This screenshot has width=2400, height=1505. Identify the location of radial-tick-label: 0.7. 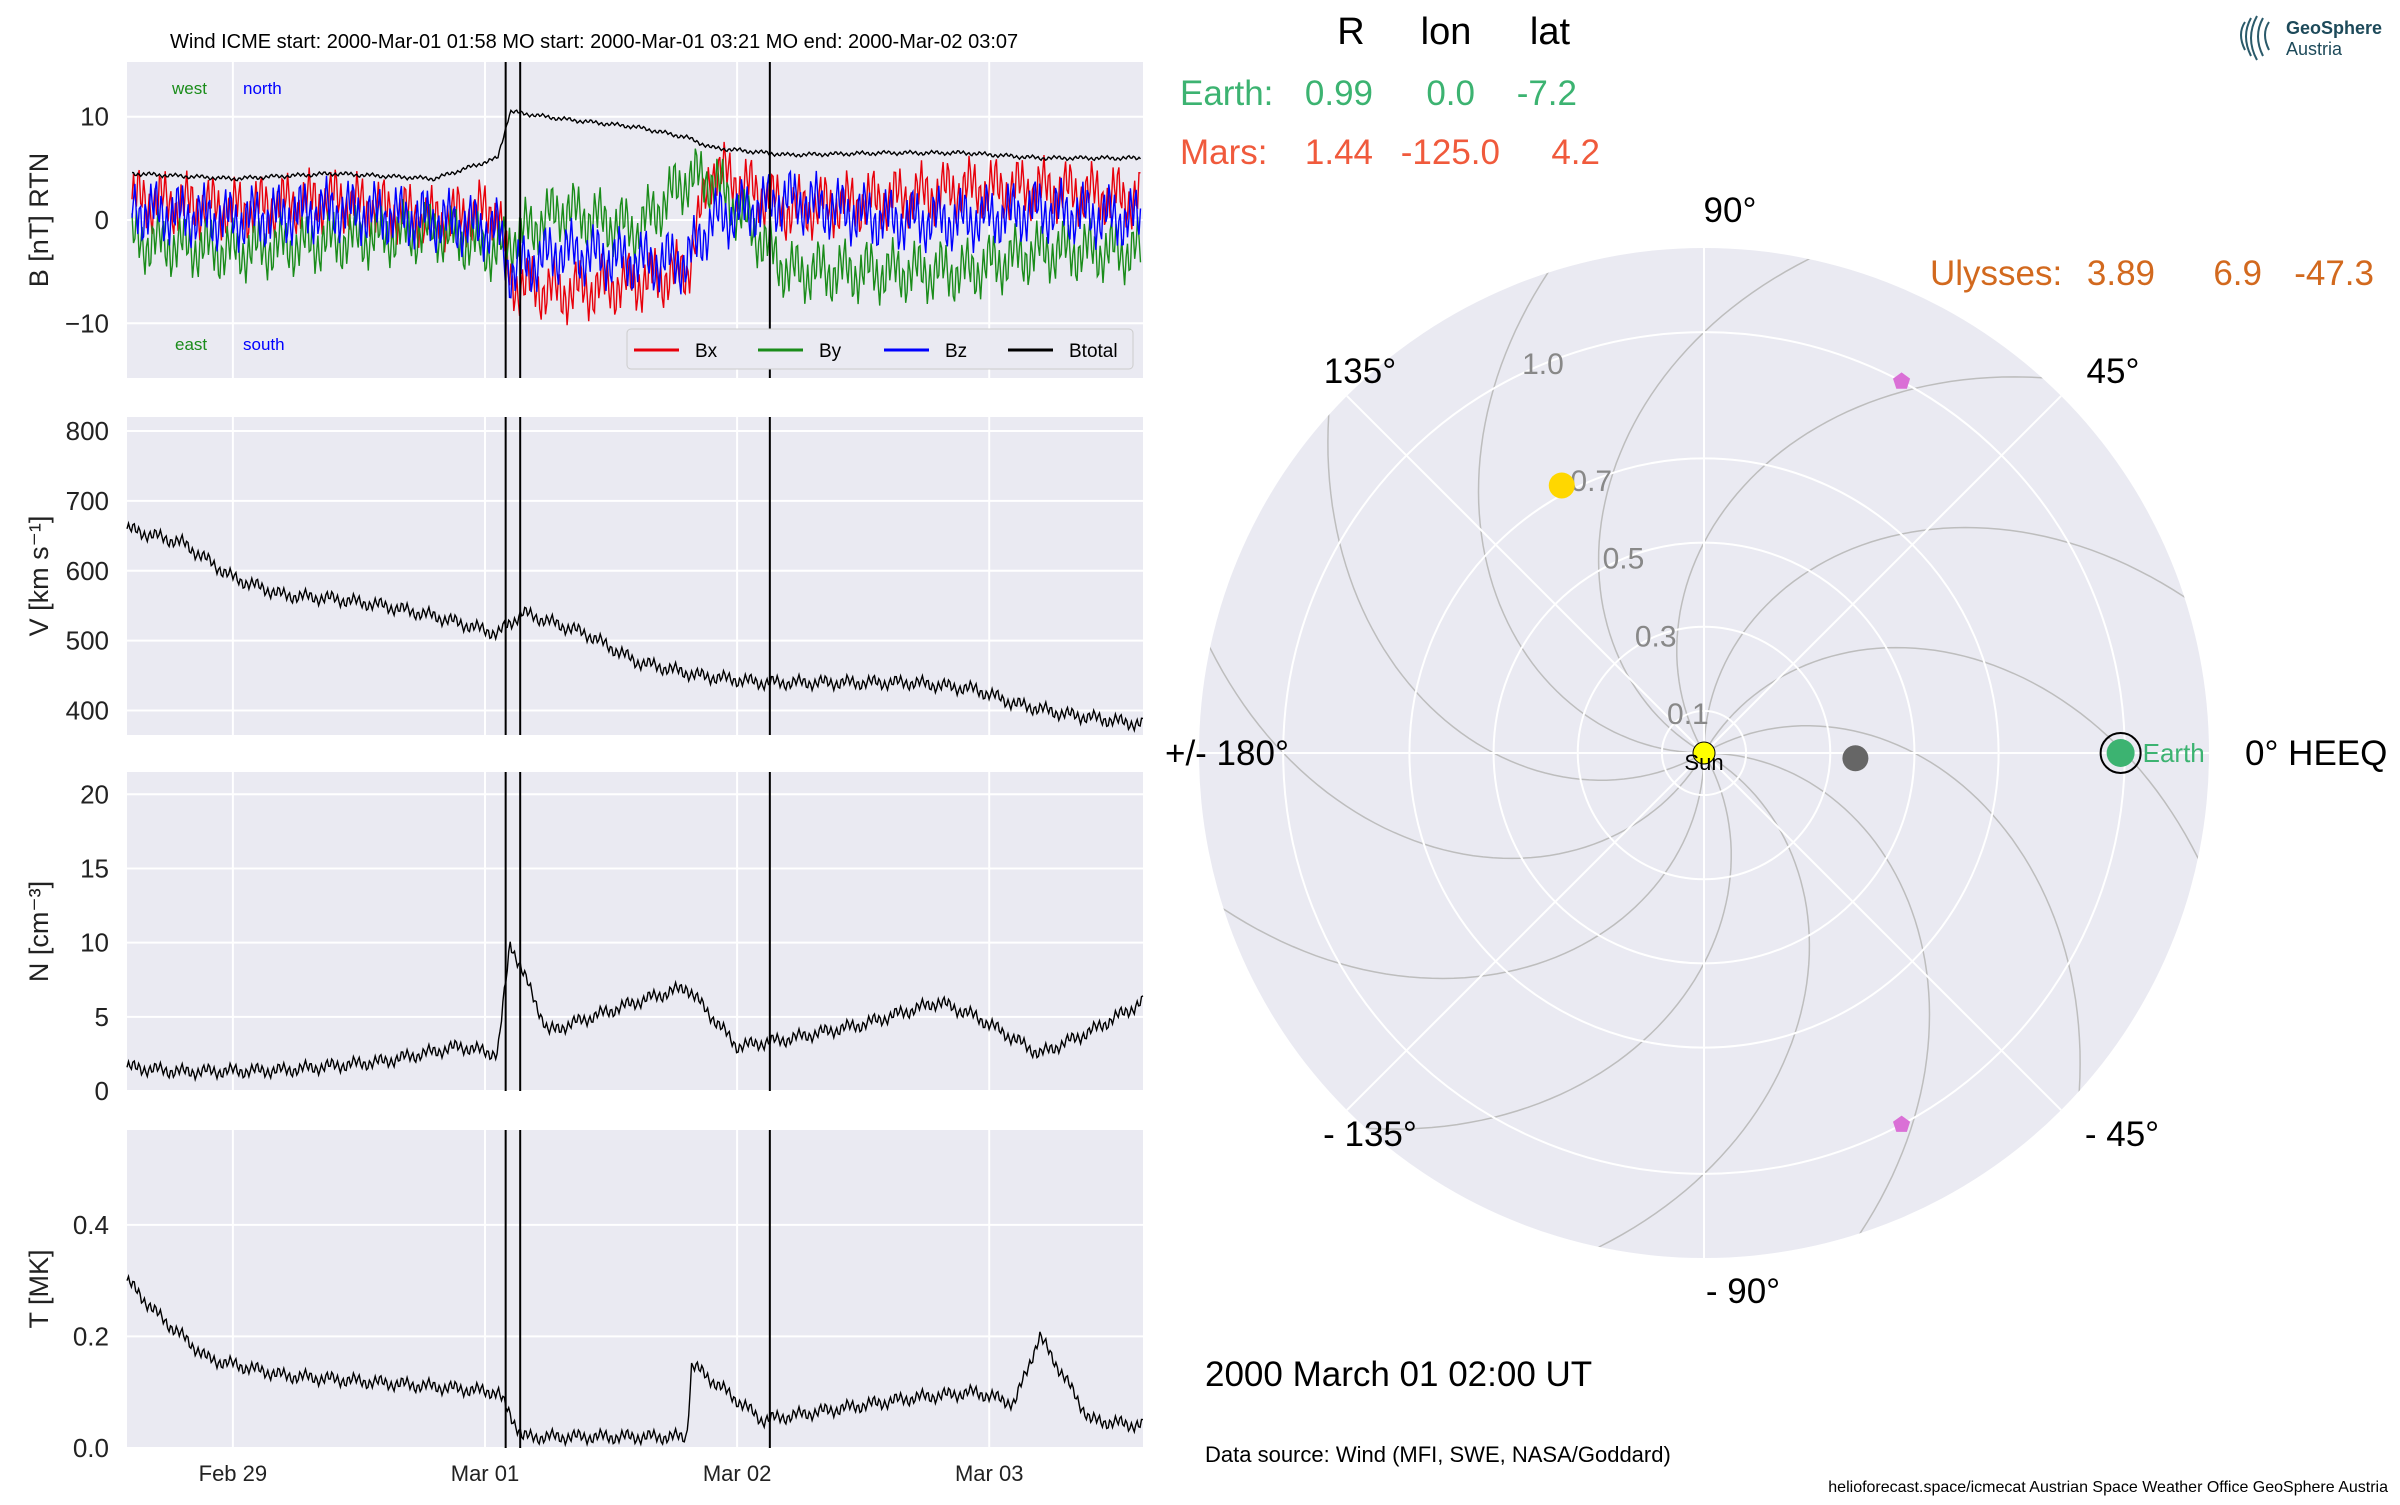
(1591, 481).